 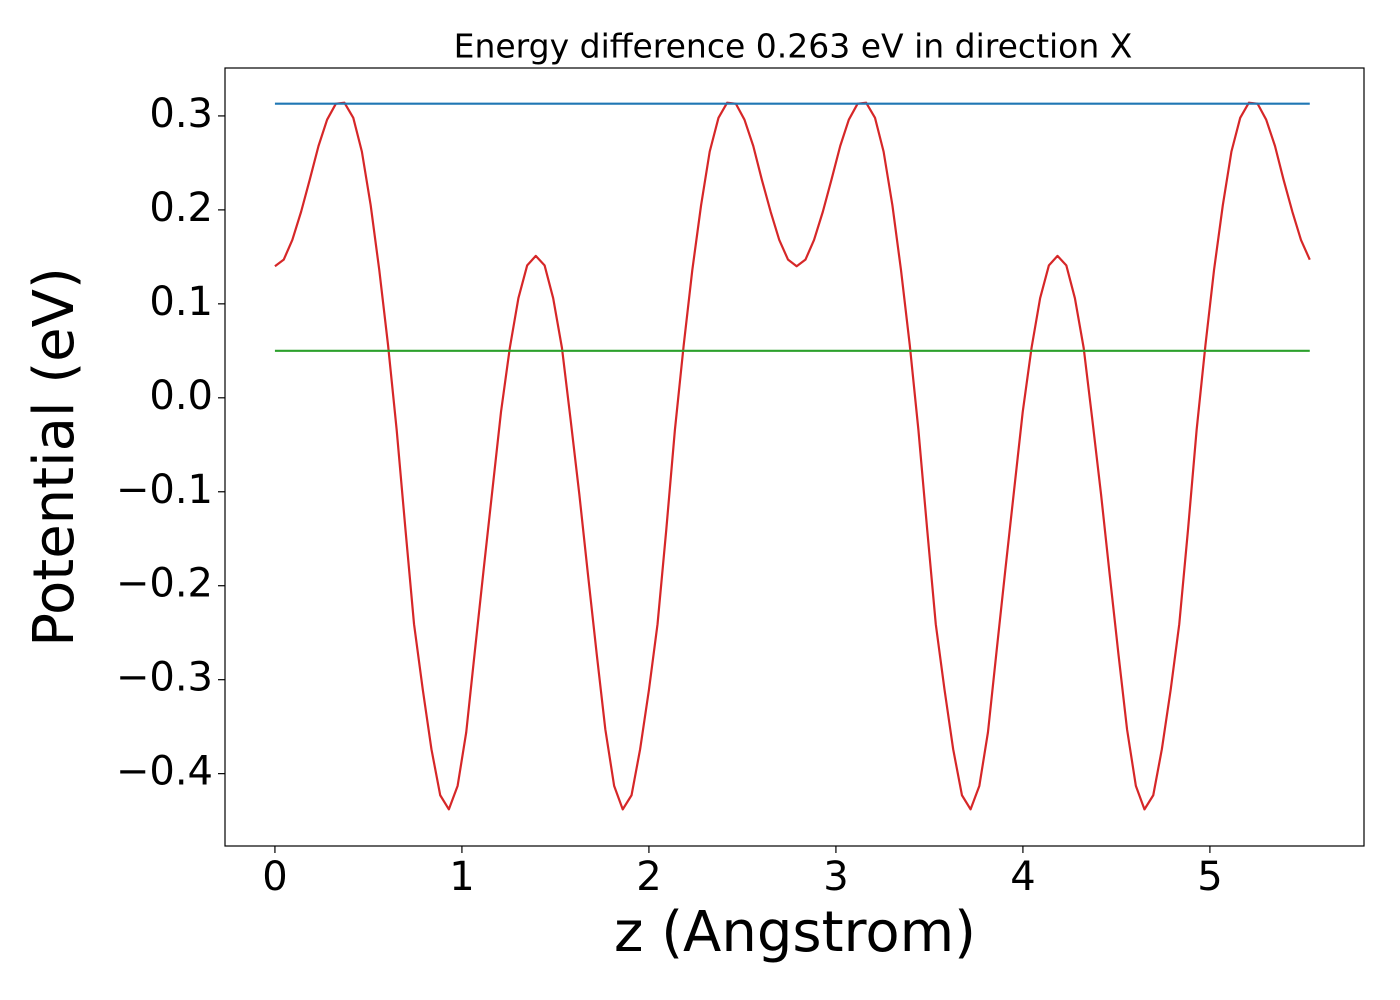 I want to click on y-tick-label: 0.1, so click(x=181, y=302).